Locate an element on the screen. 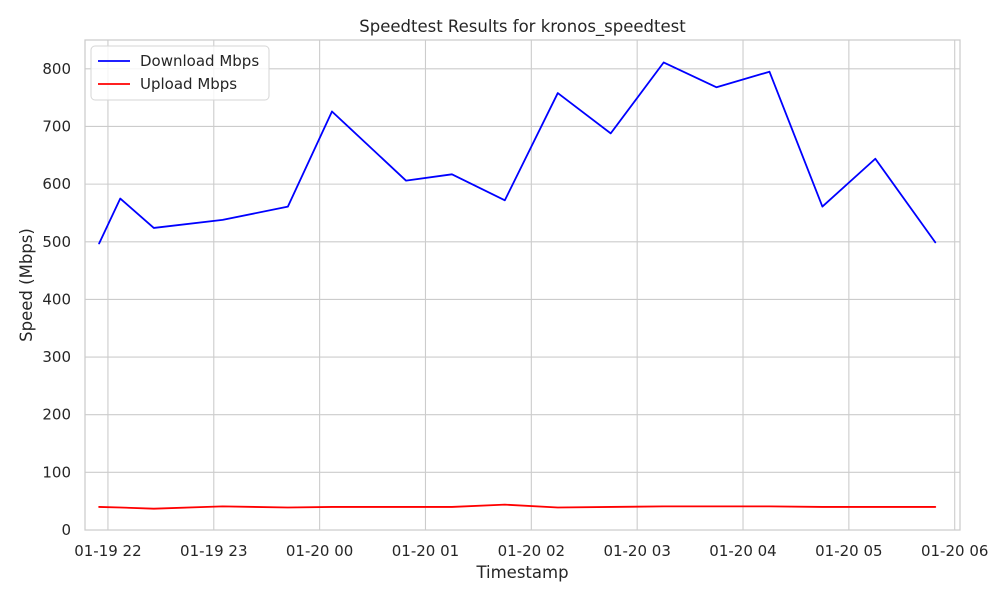  x-tick-label: 01-20 06 is located at coordinates (954, 551).